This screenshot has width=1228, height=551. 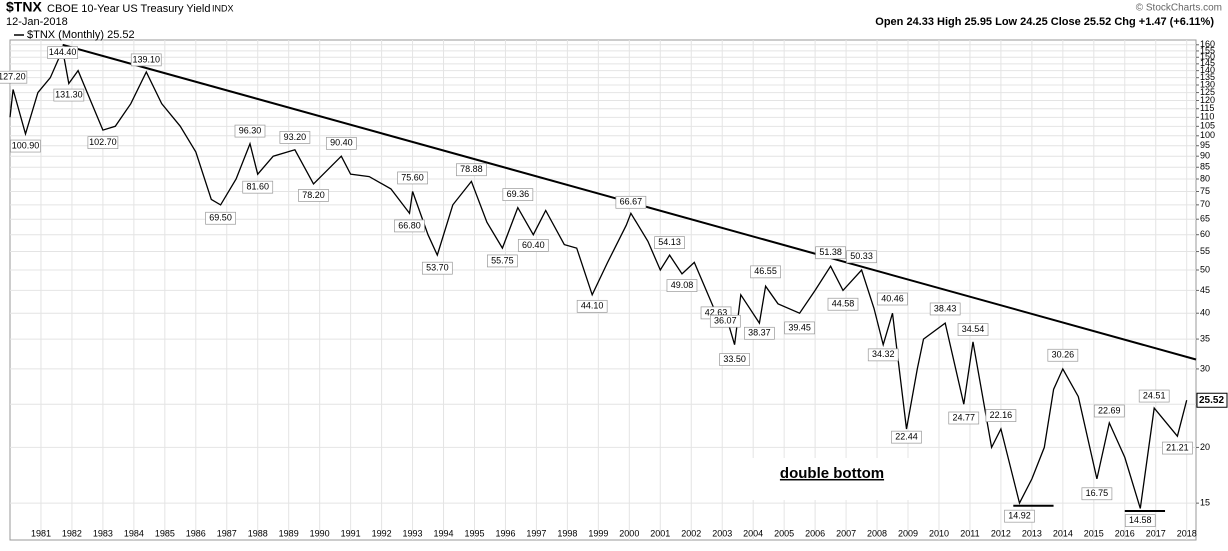 What do you see at coordinates (939, 533) in the screenshot?
I see `x-tick-label: 2010` at bounding box center [939, 533].